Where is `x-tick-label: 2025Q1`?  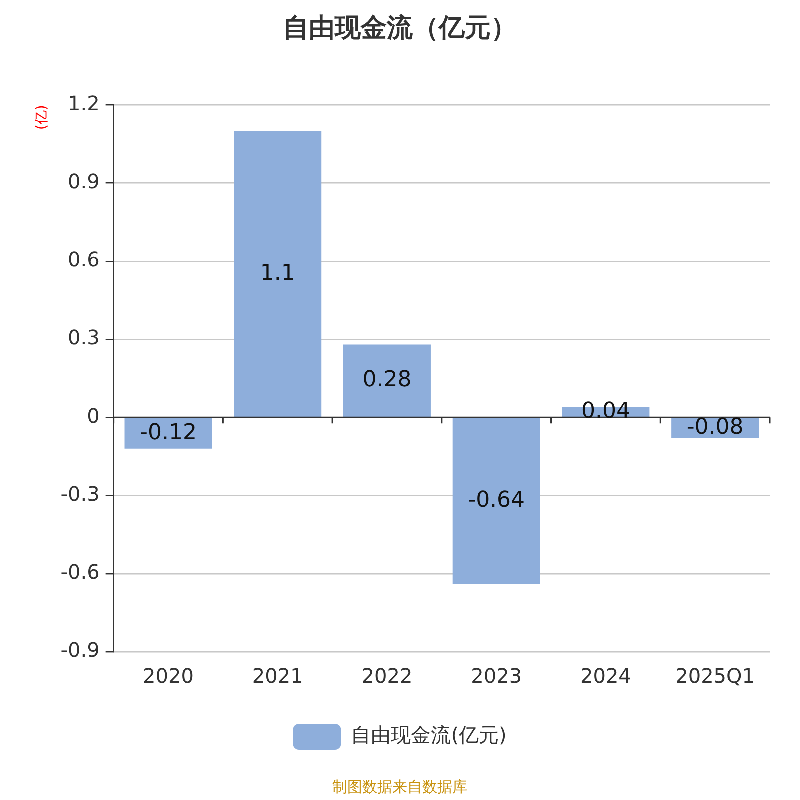
x-tick-label: 2025Q1 is located at coordinates (716, 676).